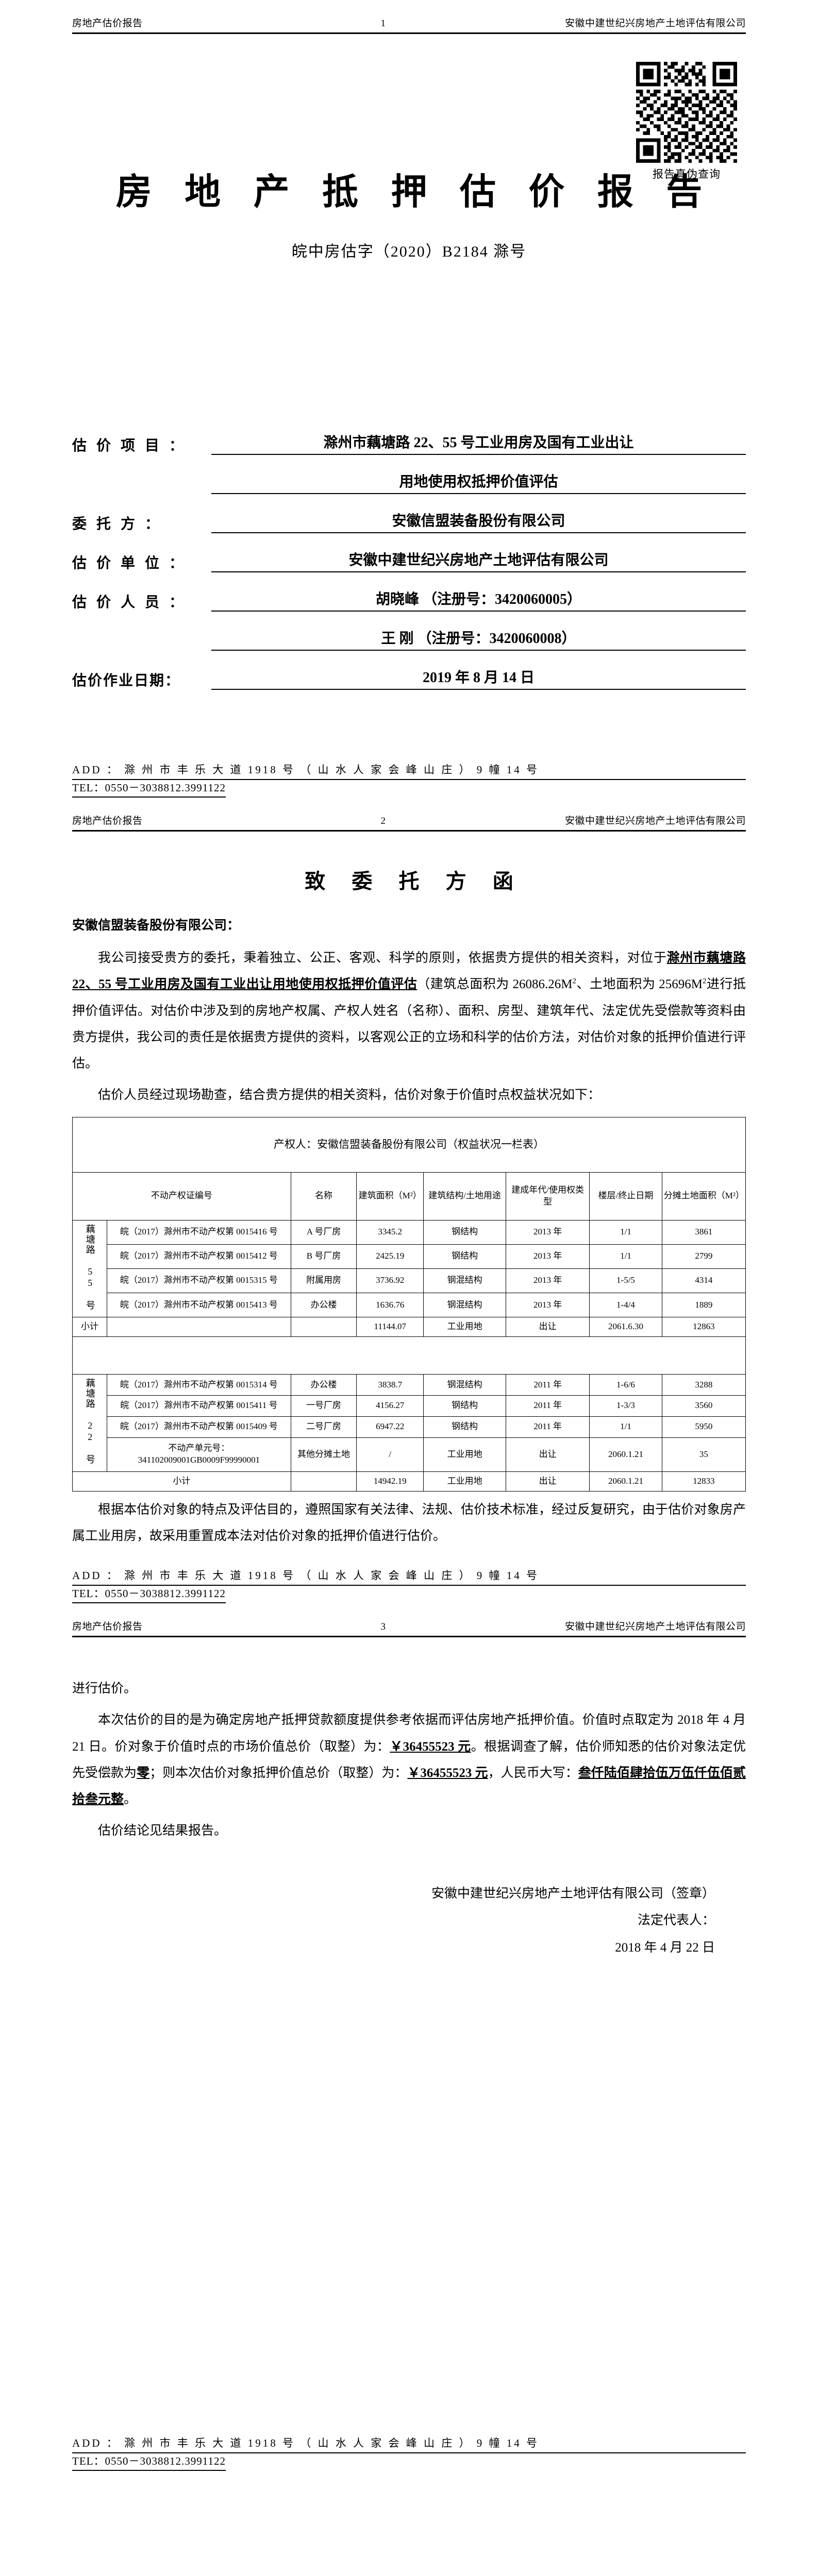 Image resolution: width=818 pixels, height=2576 pixels. I want to click on cell-area: 4156.27, so click(390, 1406).